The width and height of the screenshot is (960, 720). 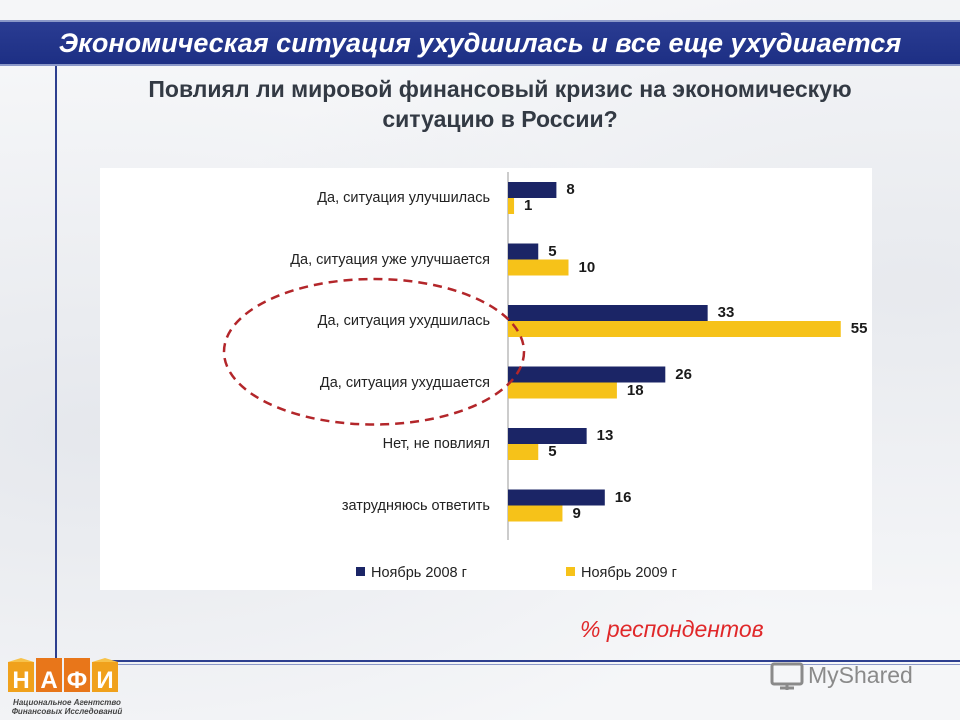 I want to click on category-label-4: Нет, не повлиял, so click(x=436, y=444).